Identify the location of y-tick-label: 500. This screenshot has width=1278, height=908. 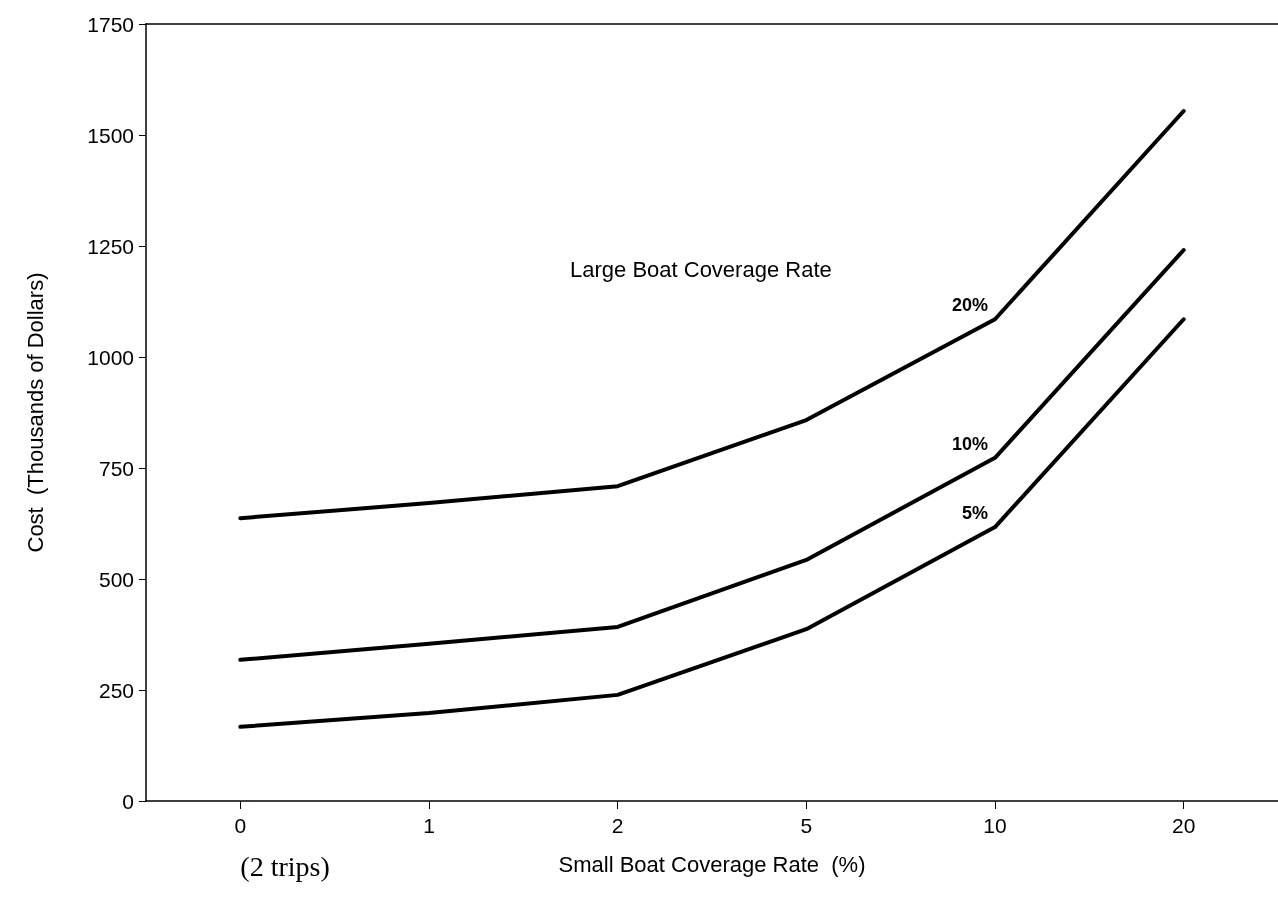
(116, 579).